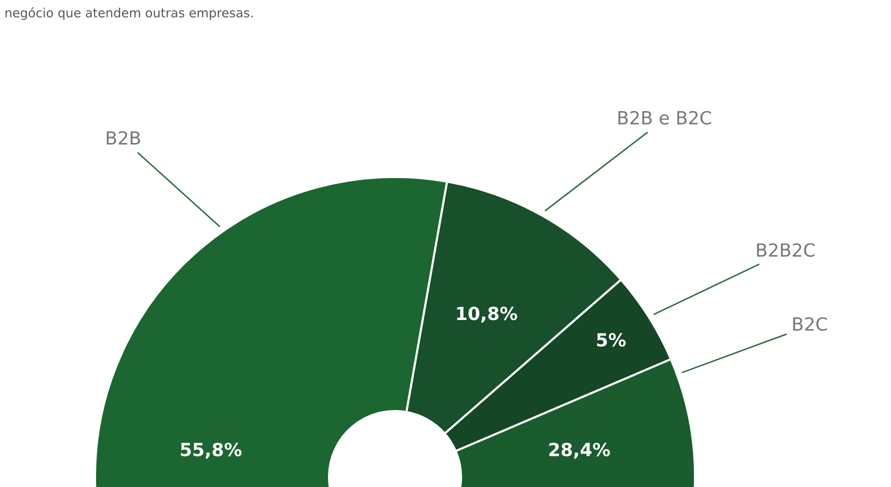  Describe the element at coordinates (786, 250) in the screenshot. I see `slice-label: B2B2C` at that location.